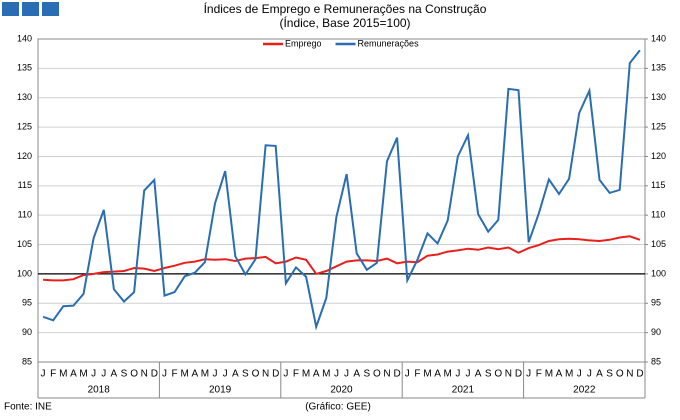 The height and width of the screenshot is (420, 680). I want to click on y-tick-label: 95, so click(27, 303).